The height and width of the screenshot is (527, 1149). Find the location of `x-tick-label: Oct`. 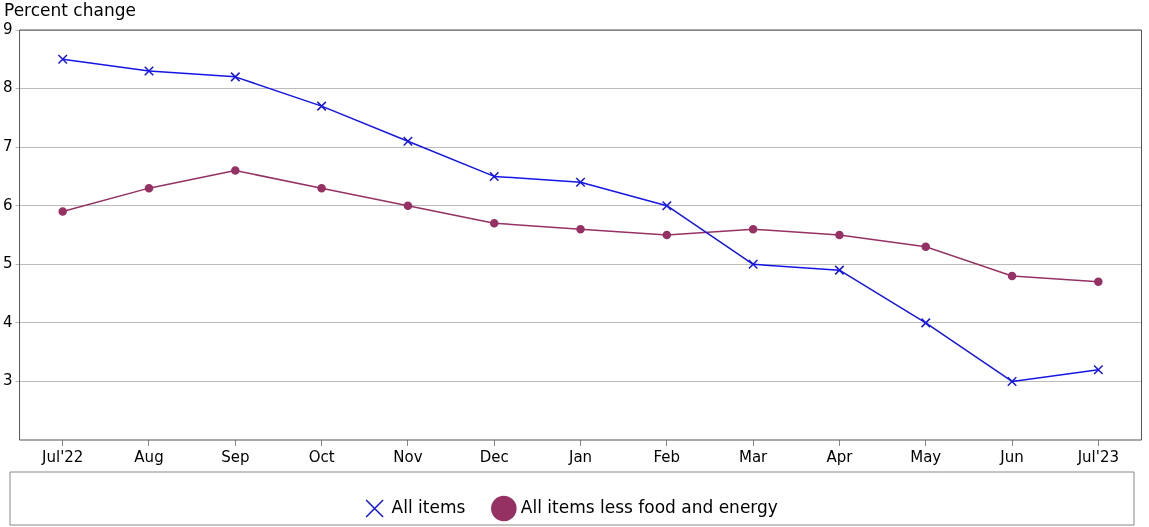

x-tick-label: Oct is located at coordinates (321, 456).